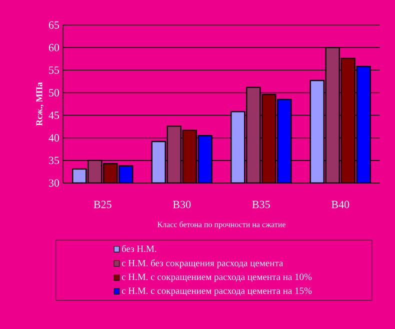 The image size is (395, 329). What do you see at coordinates (54, 138) in the screenshot?
I see `y-tick-label: 40` at bounding box center [54, 138].